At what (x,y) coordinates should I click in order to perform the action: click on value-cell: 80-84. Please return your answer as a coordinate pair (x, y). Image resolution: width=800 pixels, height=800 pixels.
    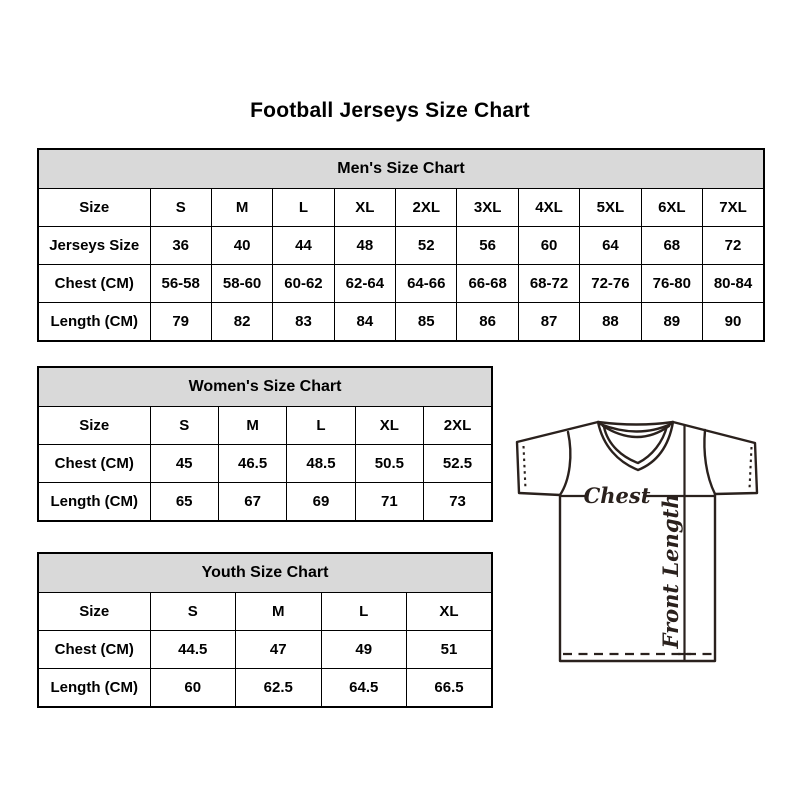
    Looking at the image, I should click on (733, 283).